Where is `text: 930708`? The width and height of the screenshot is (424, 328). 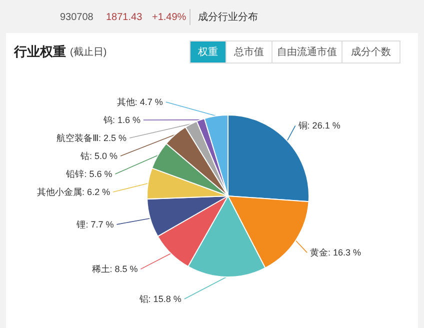
text: 930708 is located at coordinates (77, 17).